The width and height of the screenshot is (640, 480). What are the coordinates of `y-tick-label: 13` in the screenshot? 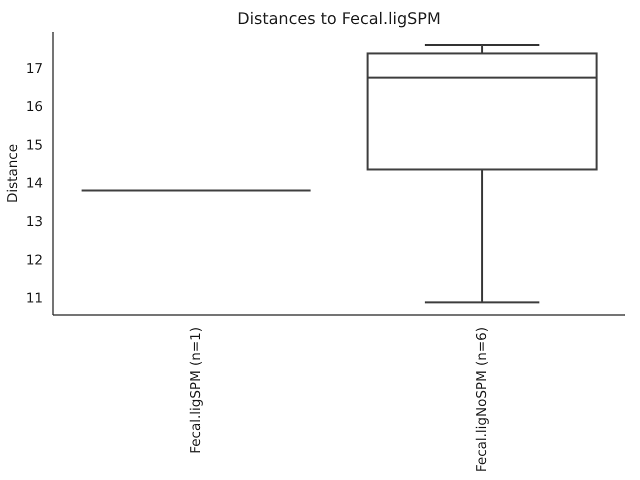 It's located at (34, 222).